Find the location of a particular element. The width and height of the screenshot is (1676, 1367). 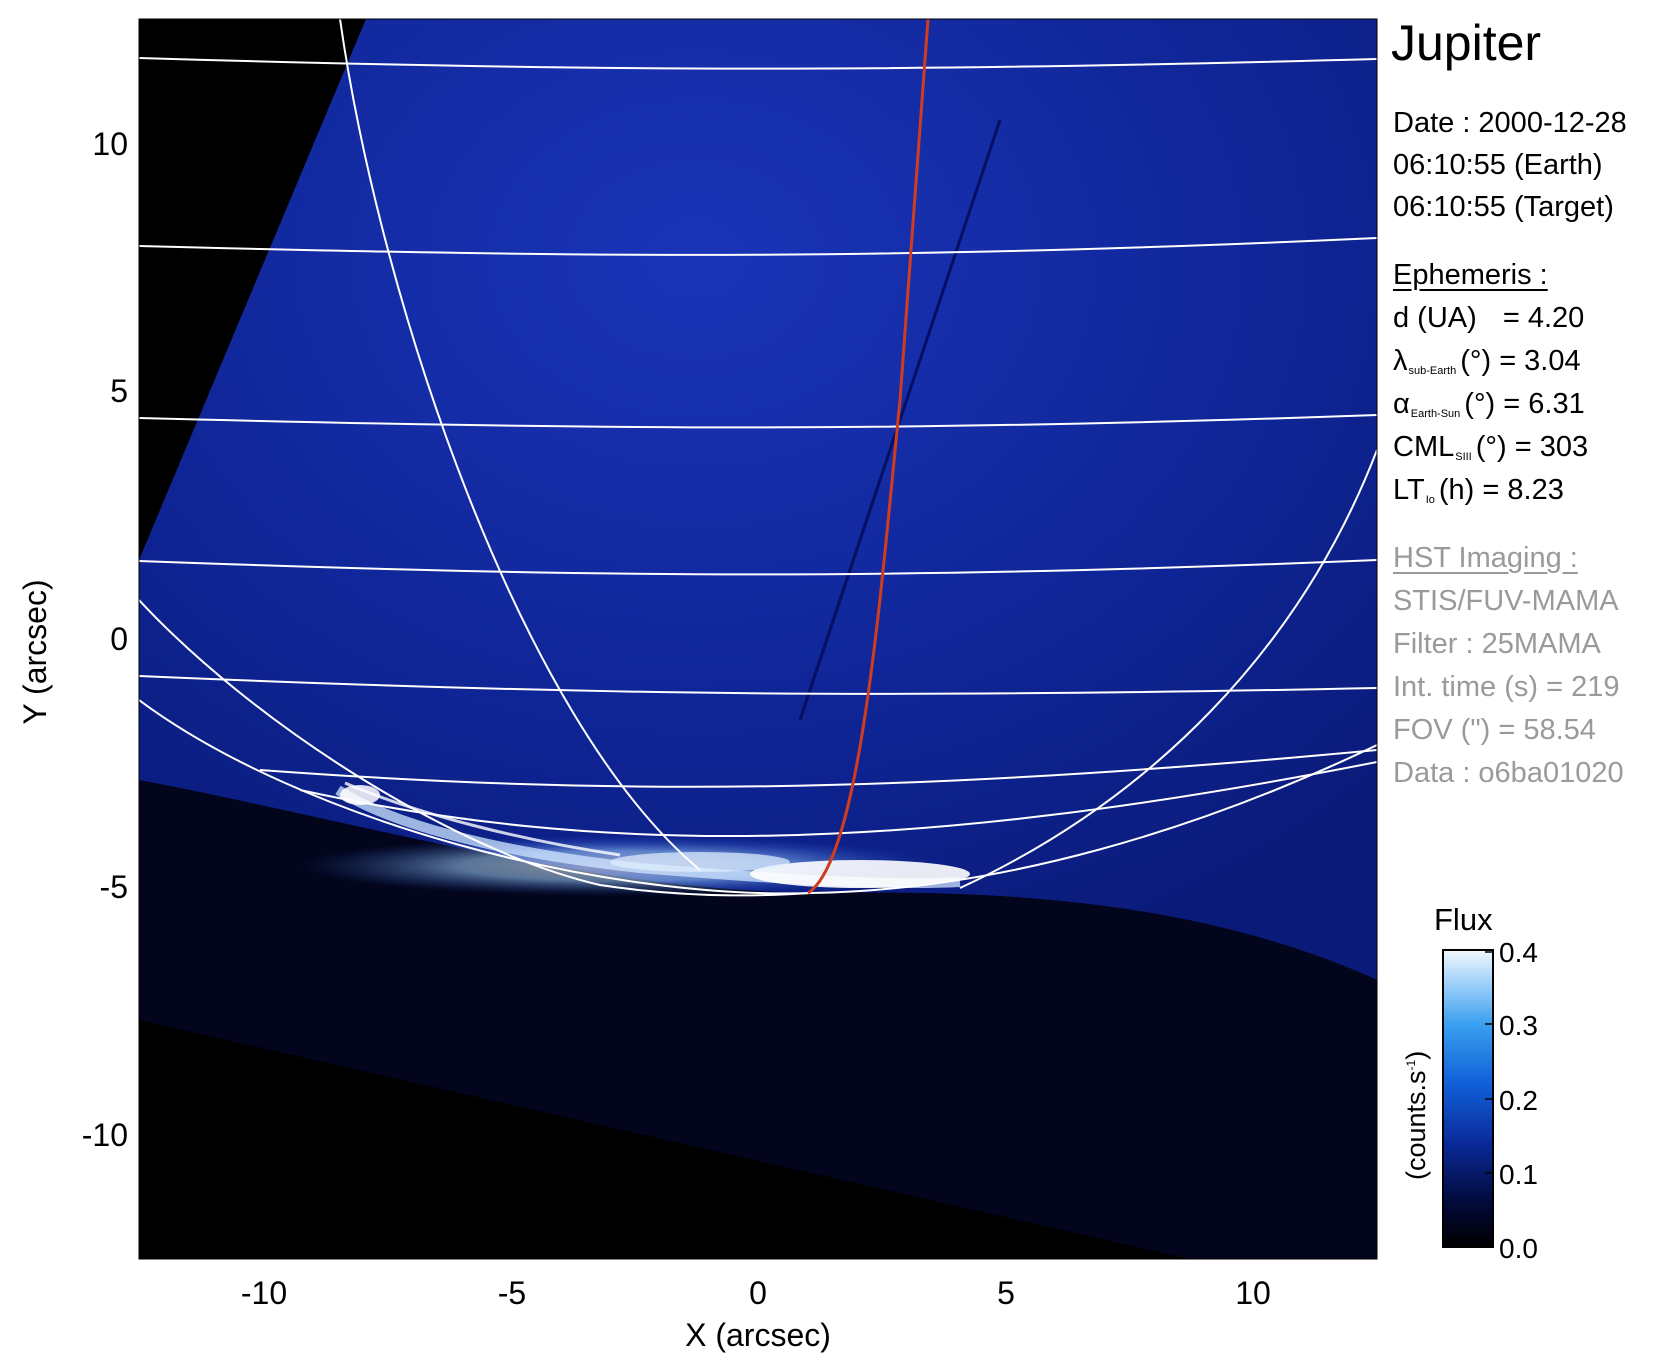

colorbar-tick: 0.0 is located at coordinates (1518, 1248).